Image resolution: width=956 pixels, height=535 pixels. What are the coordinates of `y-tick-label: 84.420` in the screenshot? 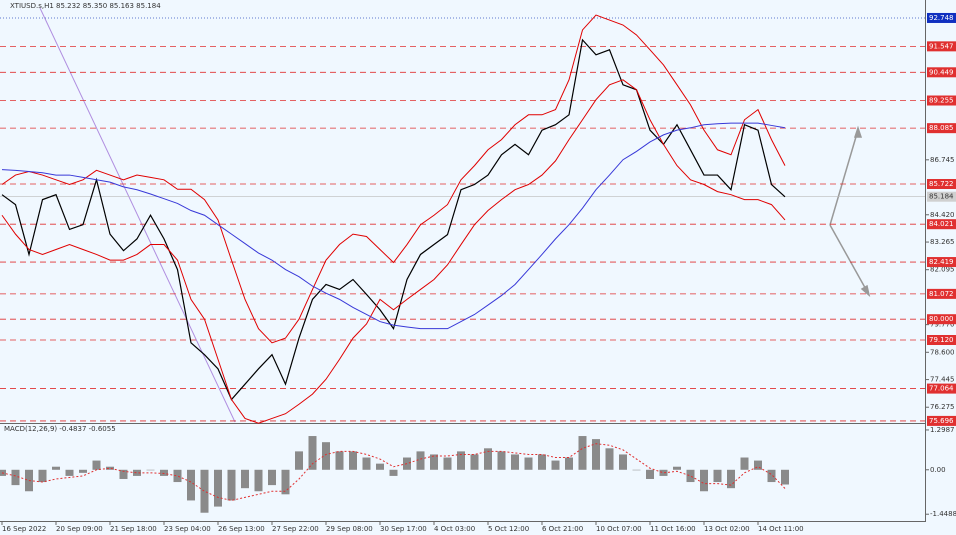 It's located at (942, 215).